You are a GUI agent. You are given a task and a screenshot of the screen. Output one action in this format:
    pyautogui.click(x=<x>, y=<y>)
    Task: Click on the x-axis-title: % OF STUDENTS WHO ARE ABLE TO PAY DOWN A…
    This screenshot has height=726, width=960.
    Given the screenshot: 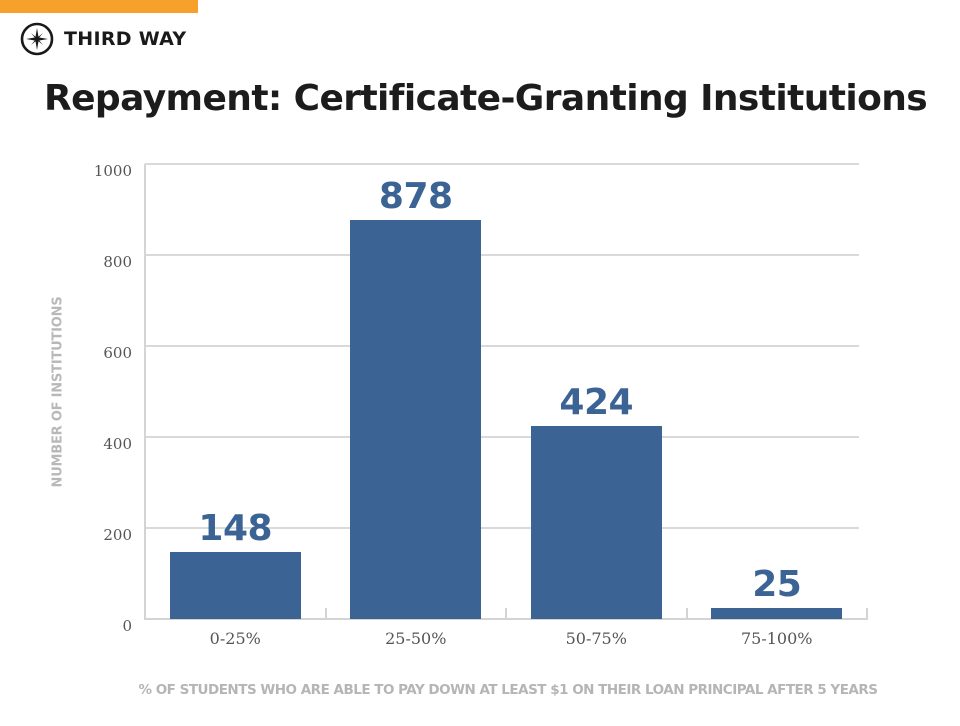 What is the action you would take?
    pyautogui.click(x=508, y=690)
    